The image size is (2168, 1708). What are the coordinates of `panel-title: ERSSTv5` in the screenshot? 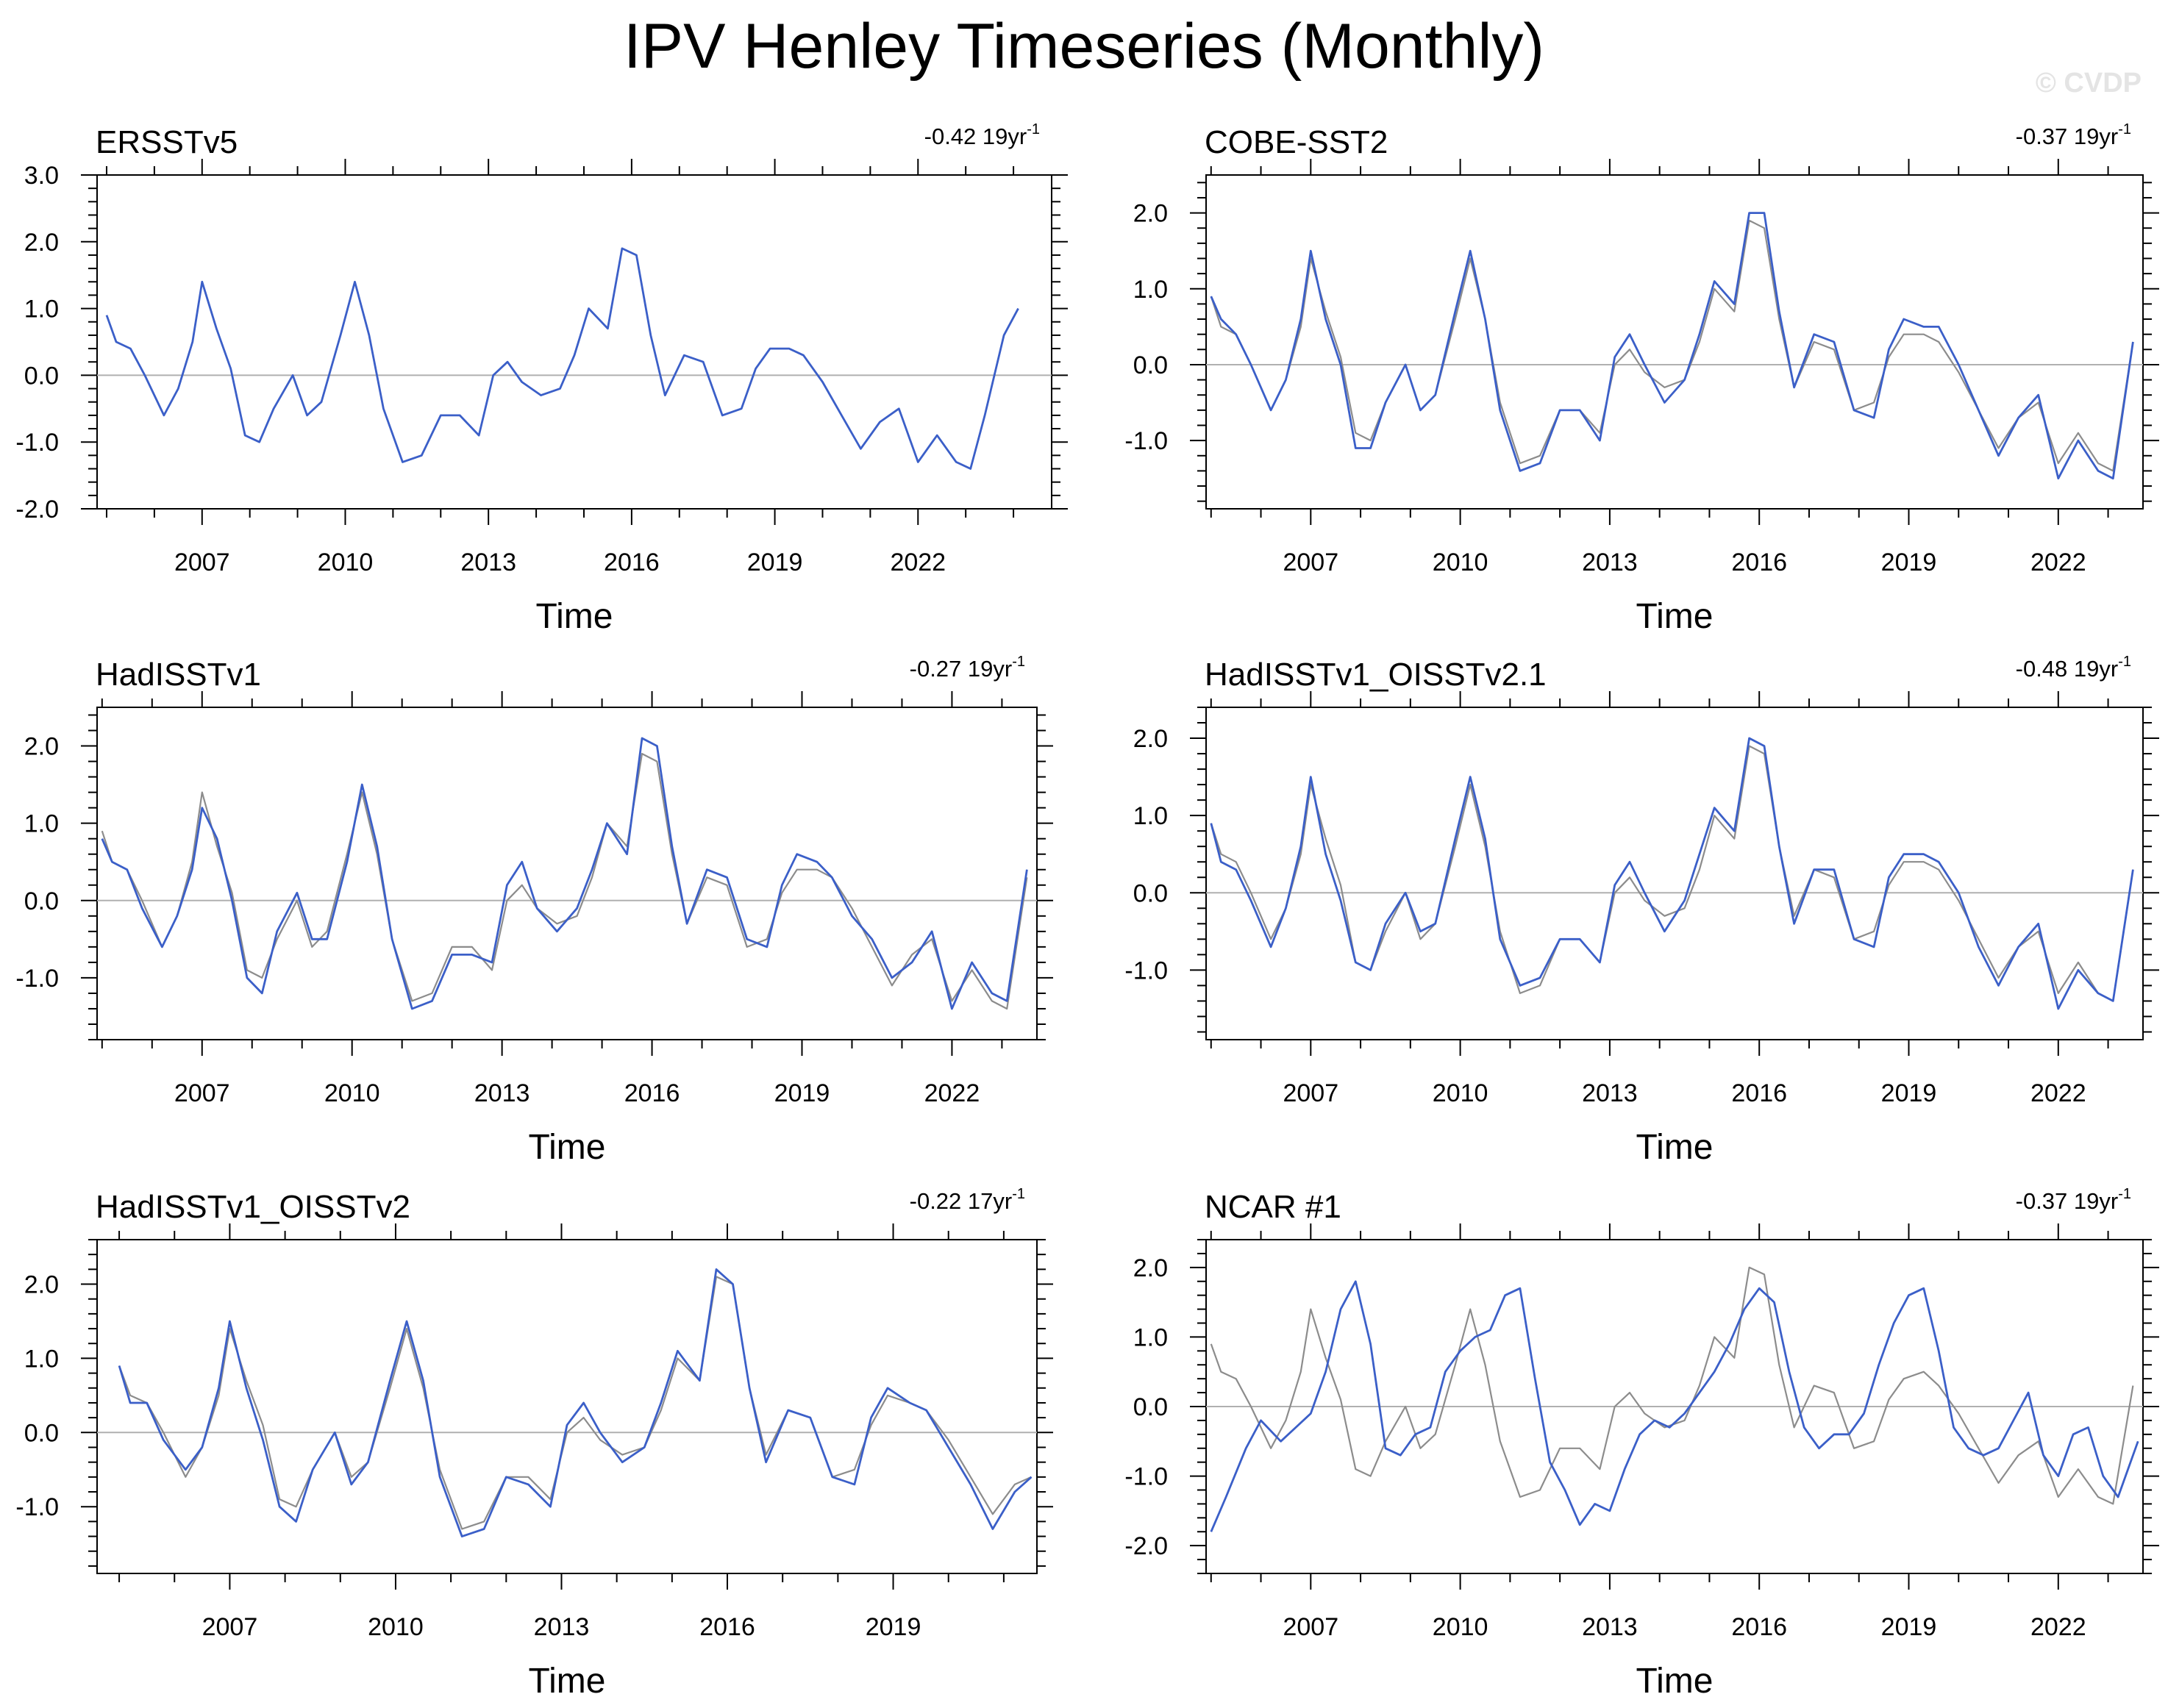 It's located at (167, 142).